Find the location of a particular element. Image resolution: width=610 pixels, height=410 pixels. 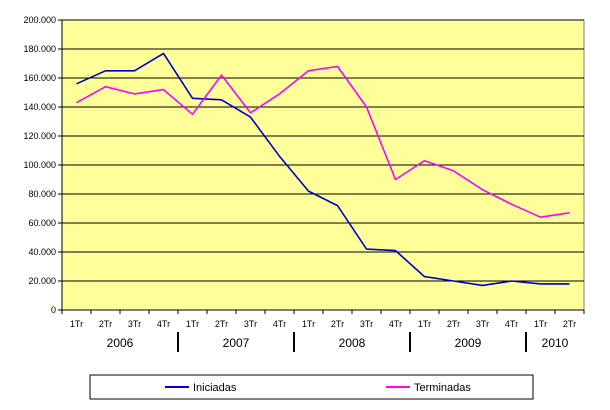

y-tick-label: 100.000 is located at coordinates (39, 165).